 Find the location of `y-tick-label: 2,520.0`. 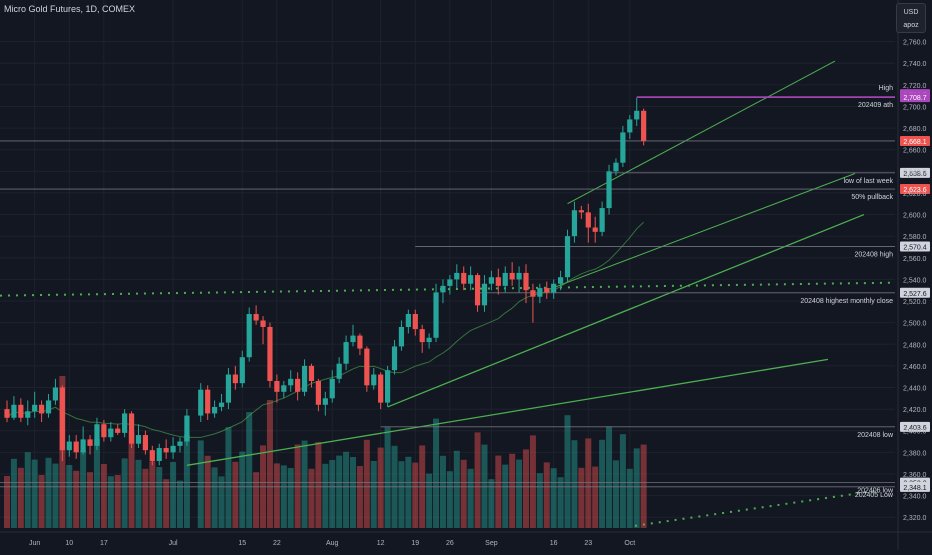

y-tick-label: 2,520.0 is located at coordinates (914, 302).